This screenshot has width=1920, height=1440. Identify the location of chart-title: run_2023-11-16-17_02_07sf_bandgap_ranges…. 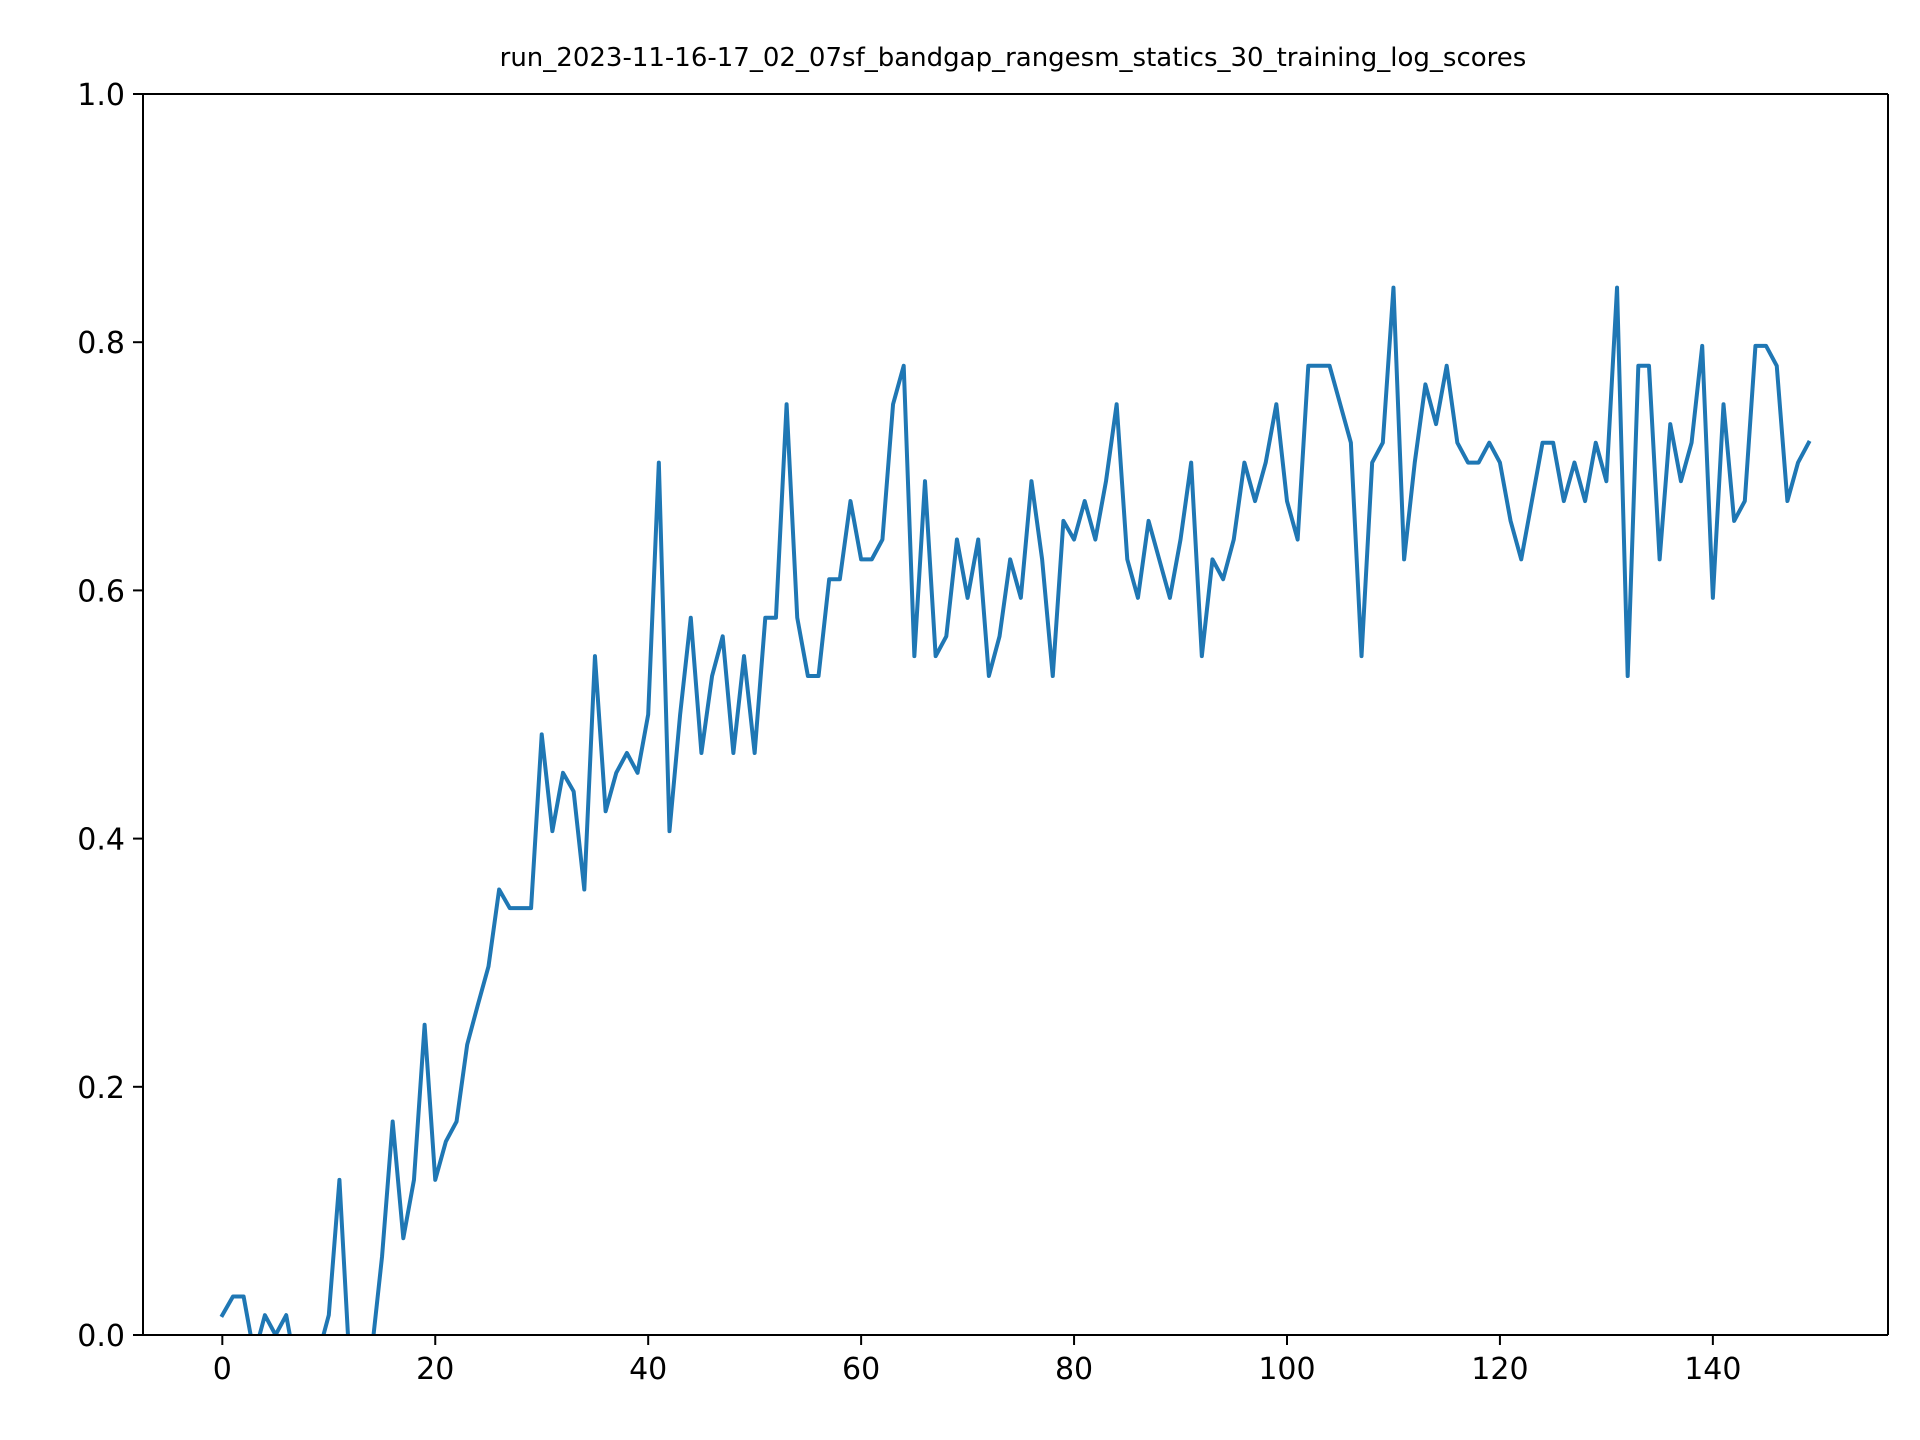
(1013, 58).